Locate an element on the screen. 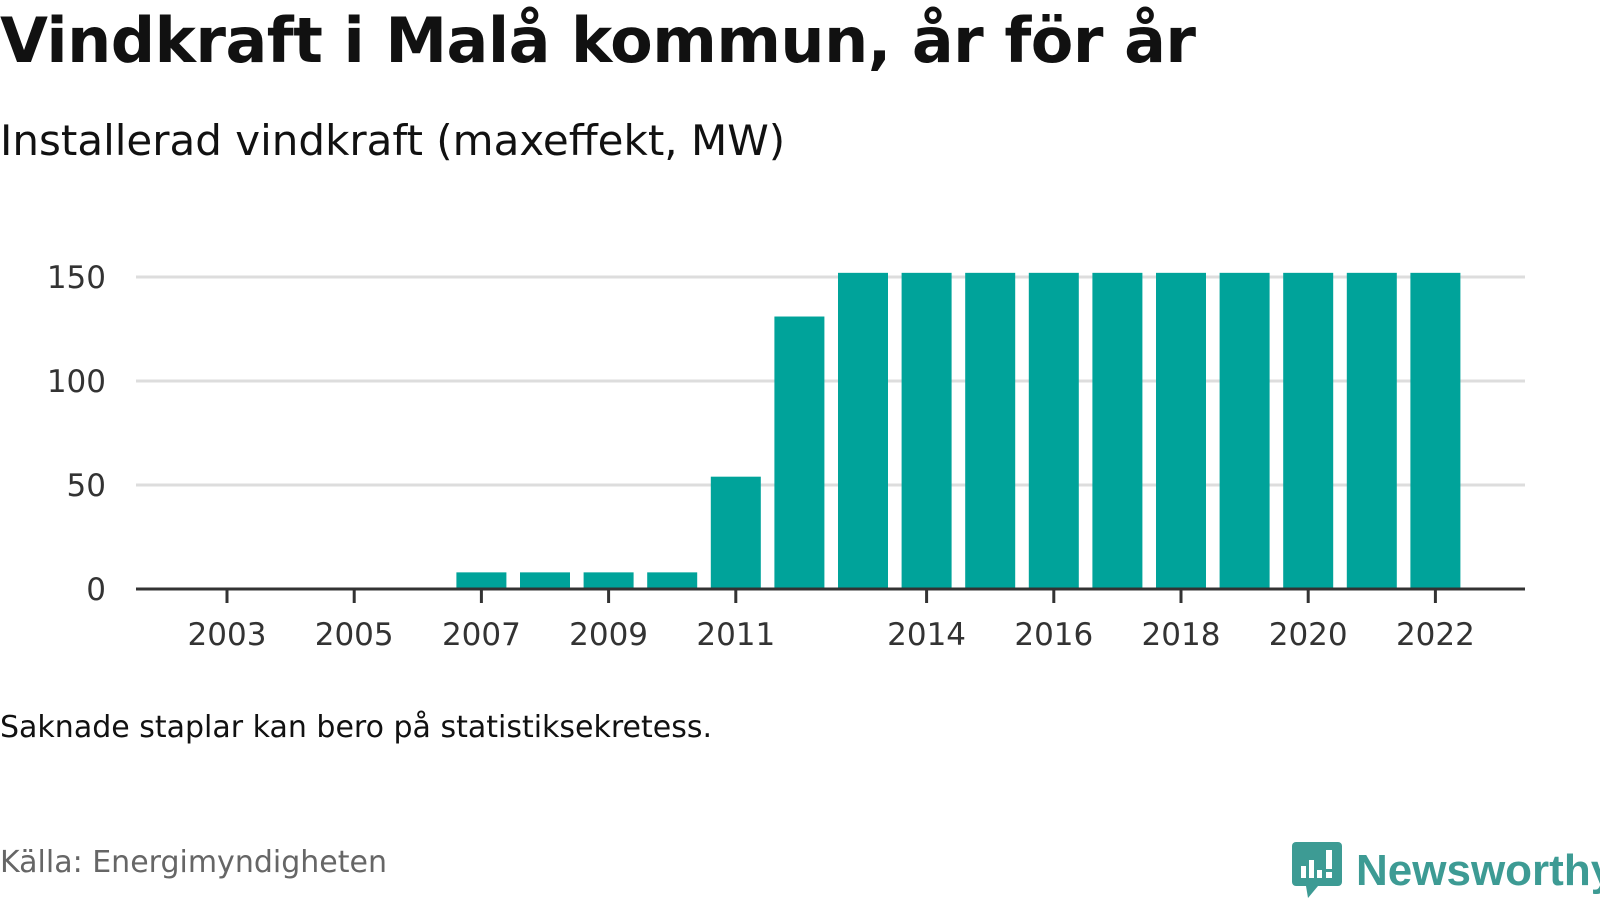  x-tick-label-2011: 2011 is located at coordinates (735, 635).